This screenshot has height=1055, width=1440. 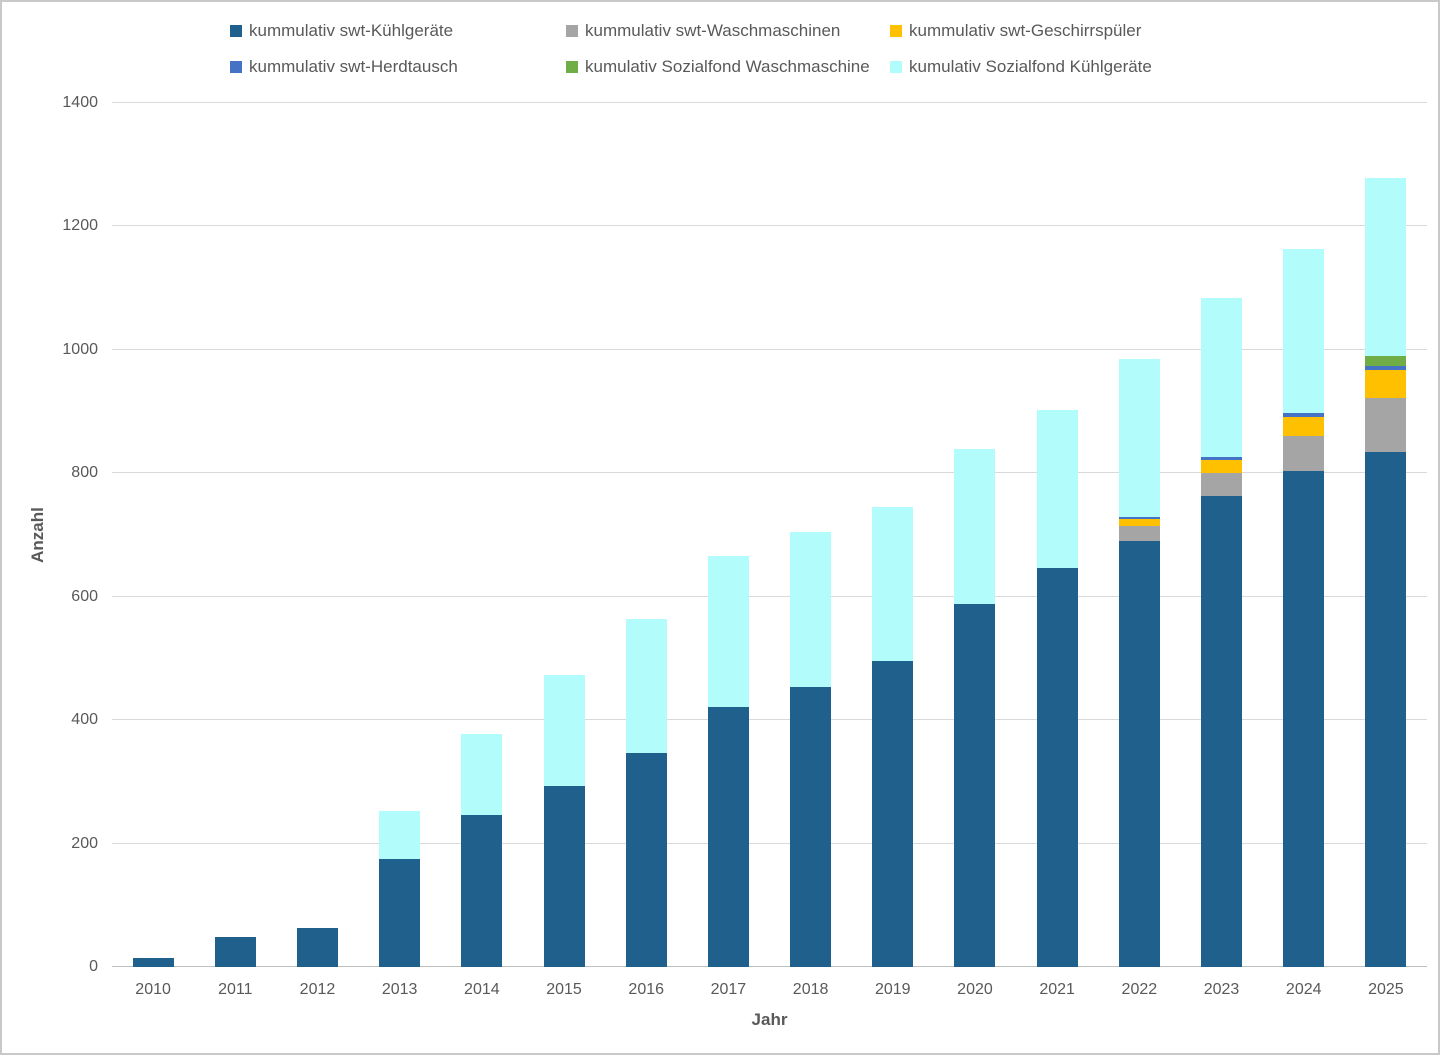 I want to click on bar-stack-2024, so click(x=1304, y=607).